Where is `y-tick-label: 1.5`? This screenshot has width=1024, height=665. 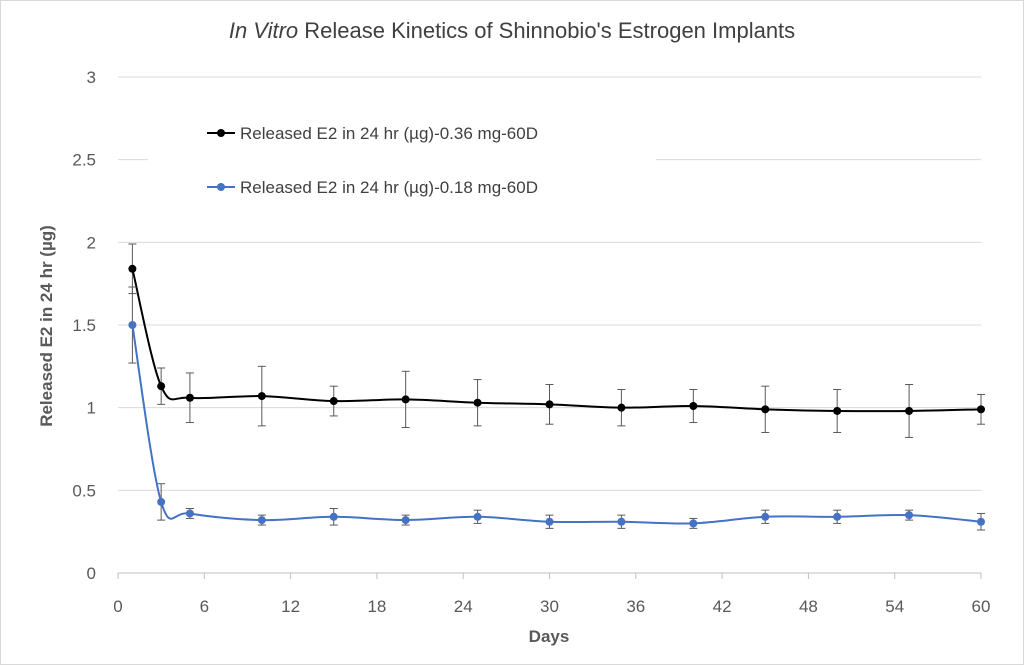
y-tick-label: 1.5 is located at coordinates (84, 325).